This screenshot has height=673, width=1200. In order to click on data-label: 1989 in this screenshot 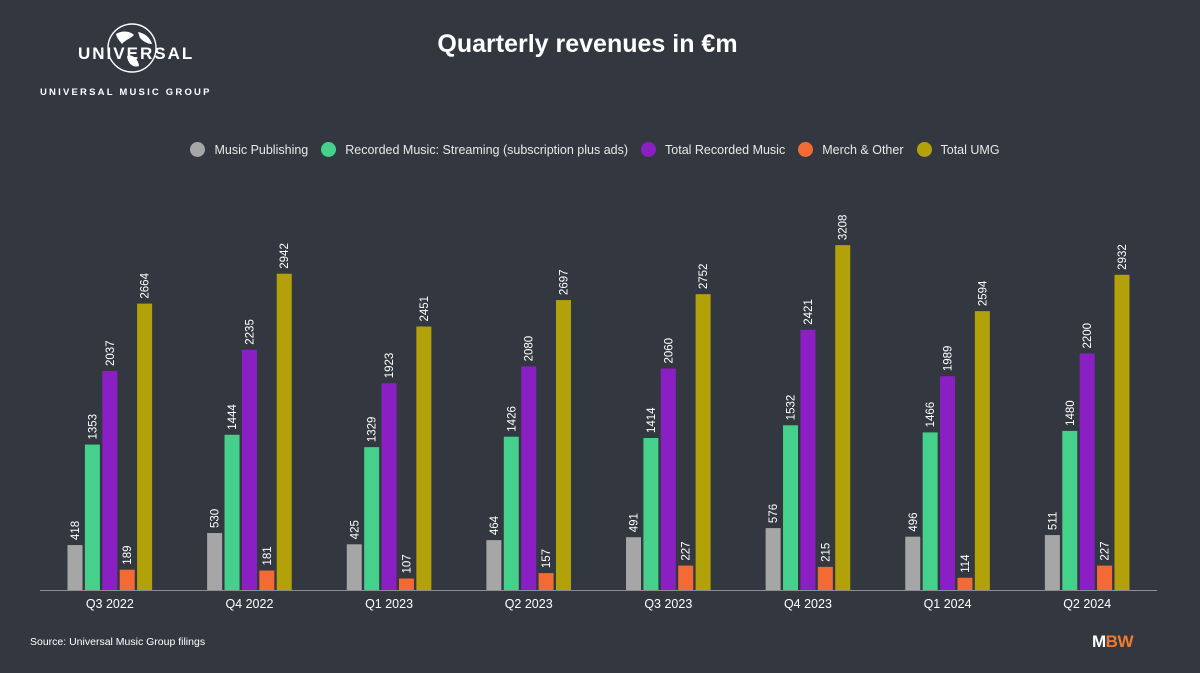, I will do `click(949, 359)`.